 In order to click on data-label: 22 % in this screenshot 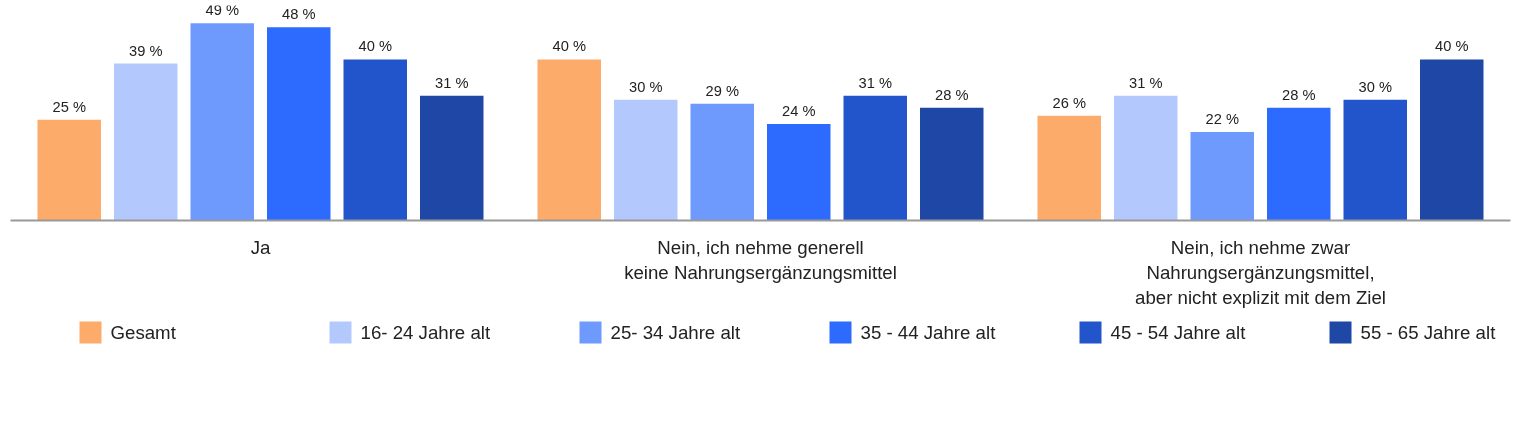, I will do `click(1222, 118)`.